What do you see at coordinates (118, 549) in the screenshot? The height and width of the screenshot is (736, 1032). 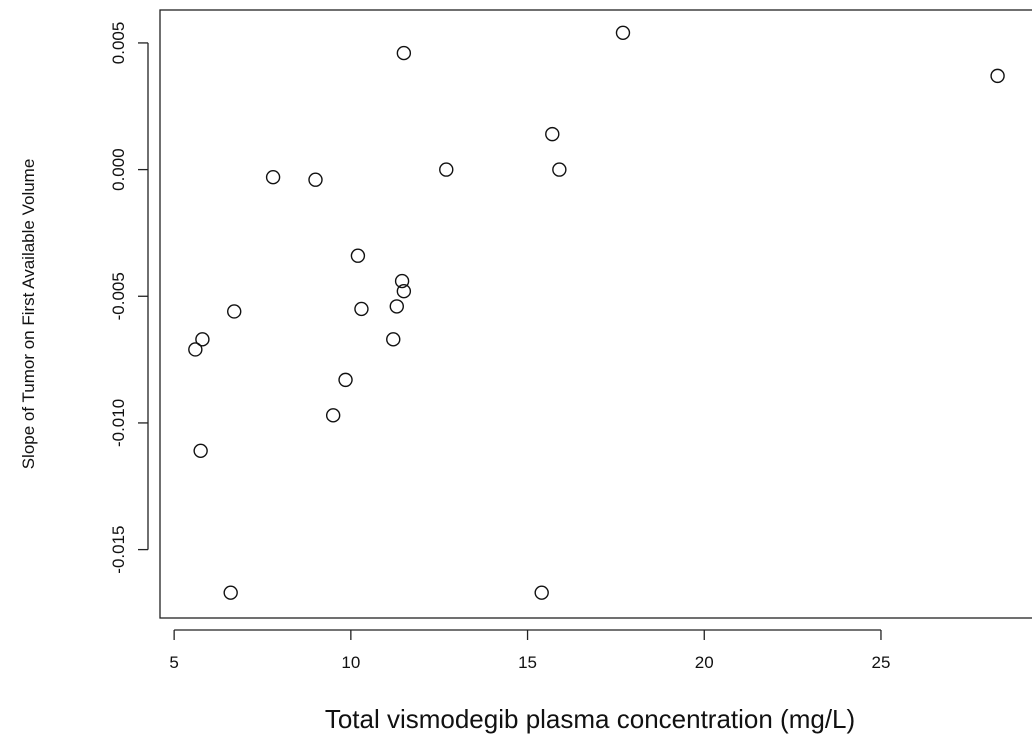 I see `y-tick-label: -0.015` at bounding box center [118, 549].